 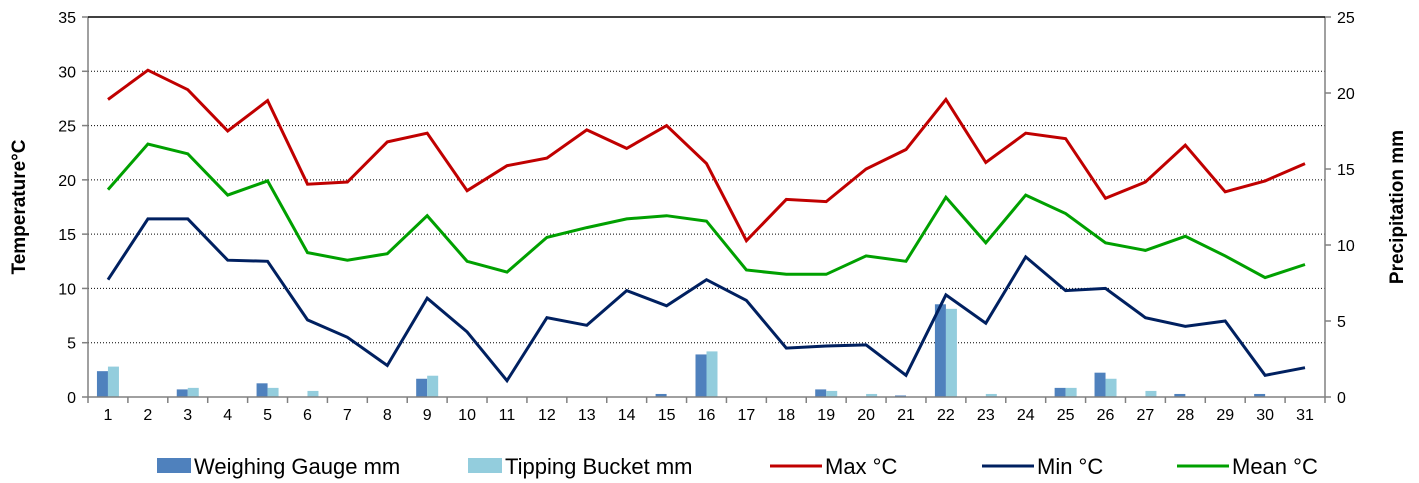 I want to click on y-left-tick-label: 20, so click(x=67, y=181).